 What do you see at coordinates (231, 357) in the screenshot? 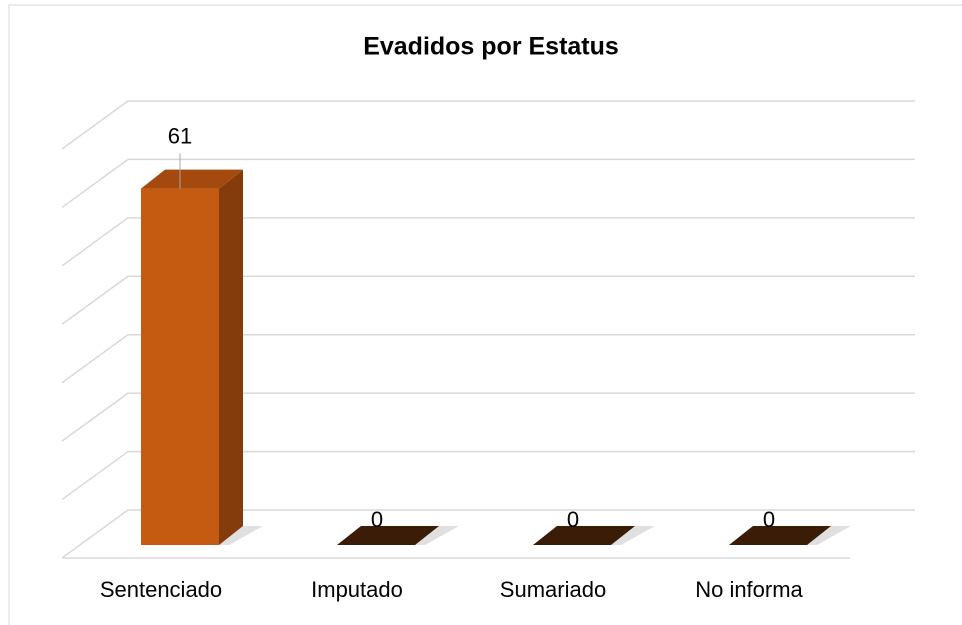
I see `bar-side` at bounding box center [231, 357].